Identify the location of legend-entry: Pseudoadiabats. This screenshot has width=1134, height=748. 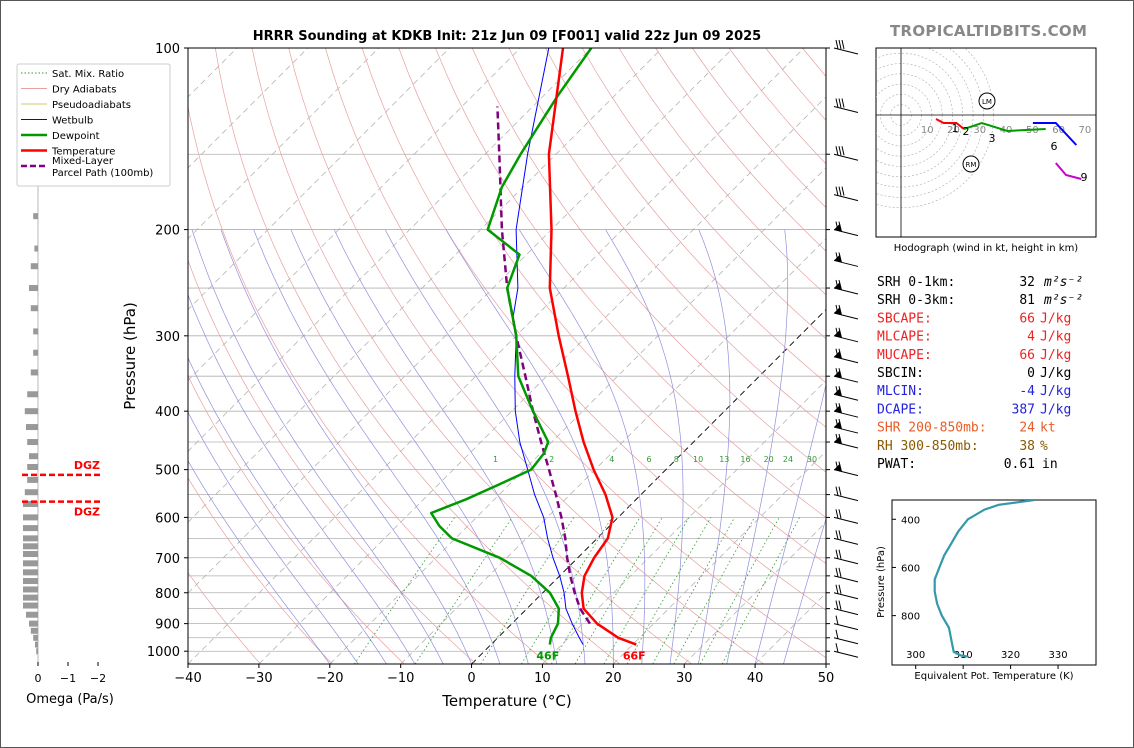
(91, 105).